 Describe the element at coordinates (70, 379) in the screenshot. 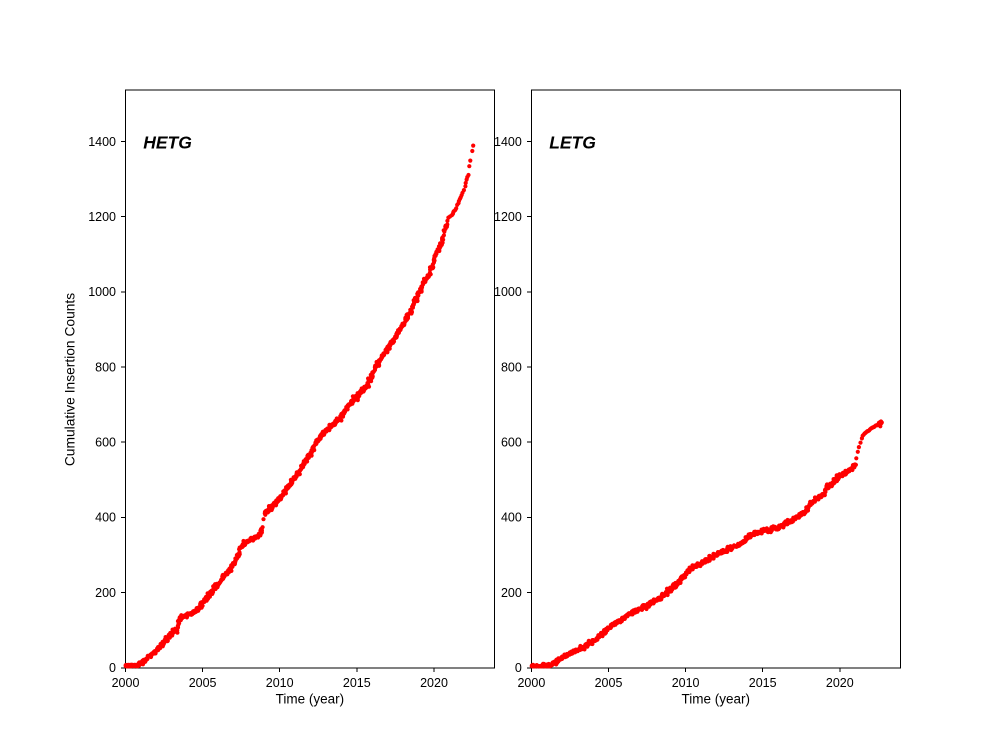

I see `svg-text: Cumulative Insertion Counts` at that location.